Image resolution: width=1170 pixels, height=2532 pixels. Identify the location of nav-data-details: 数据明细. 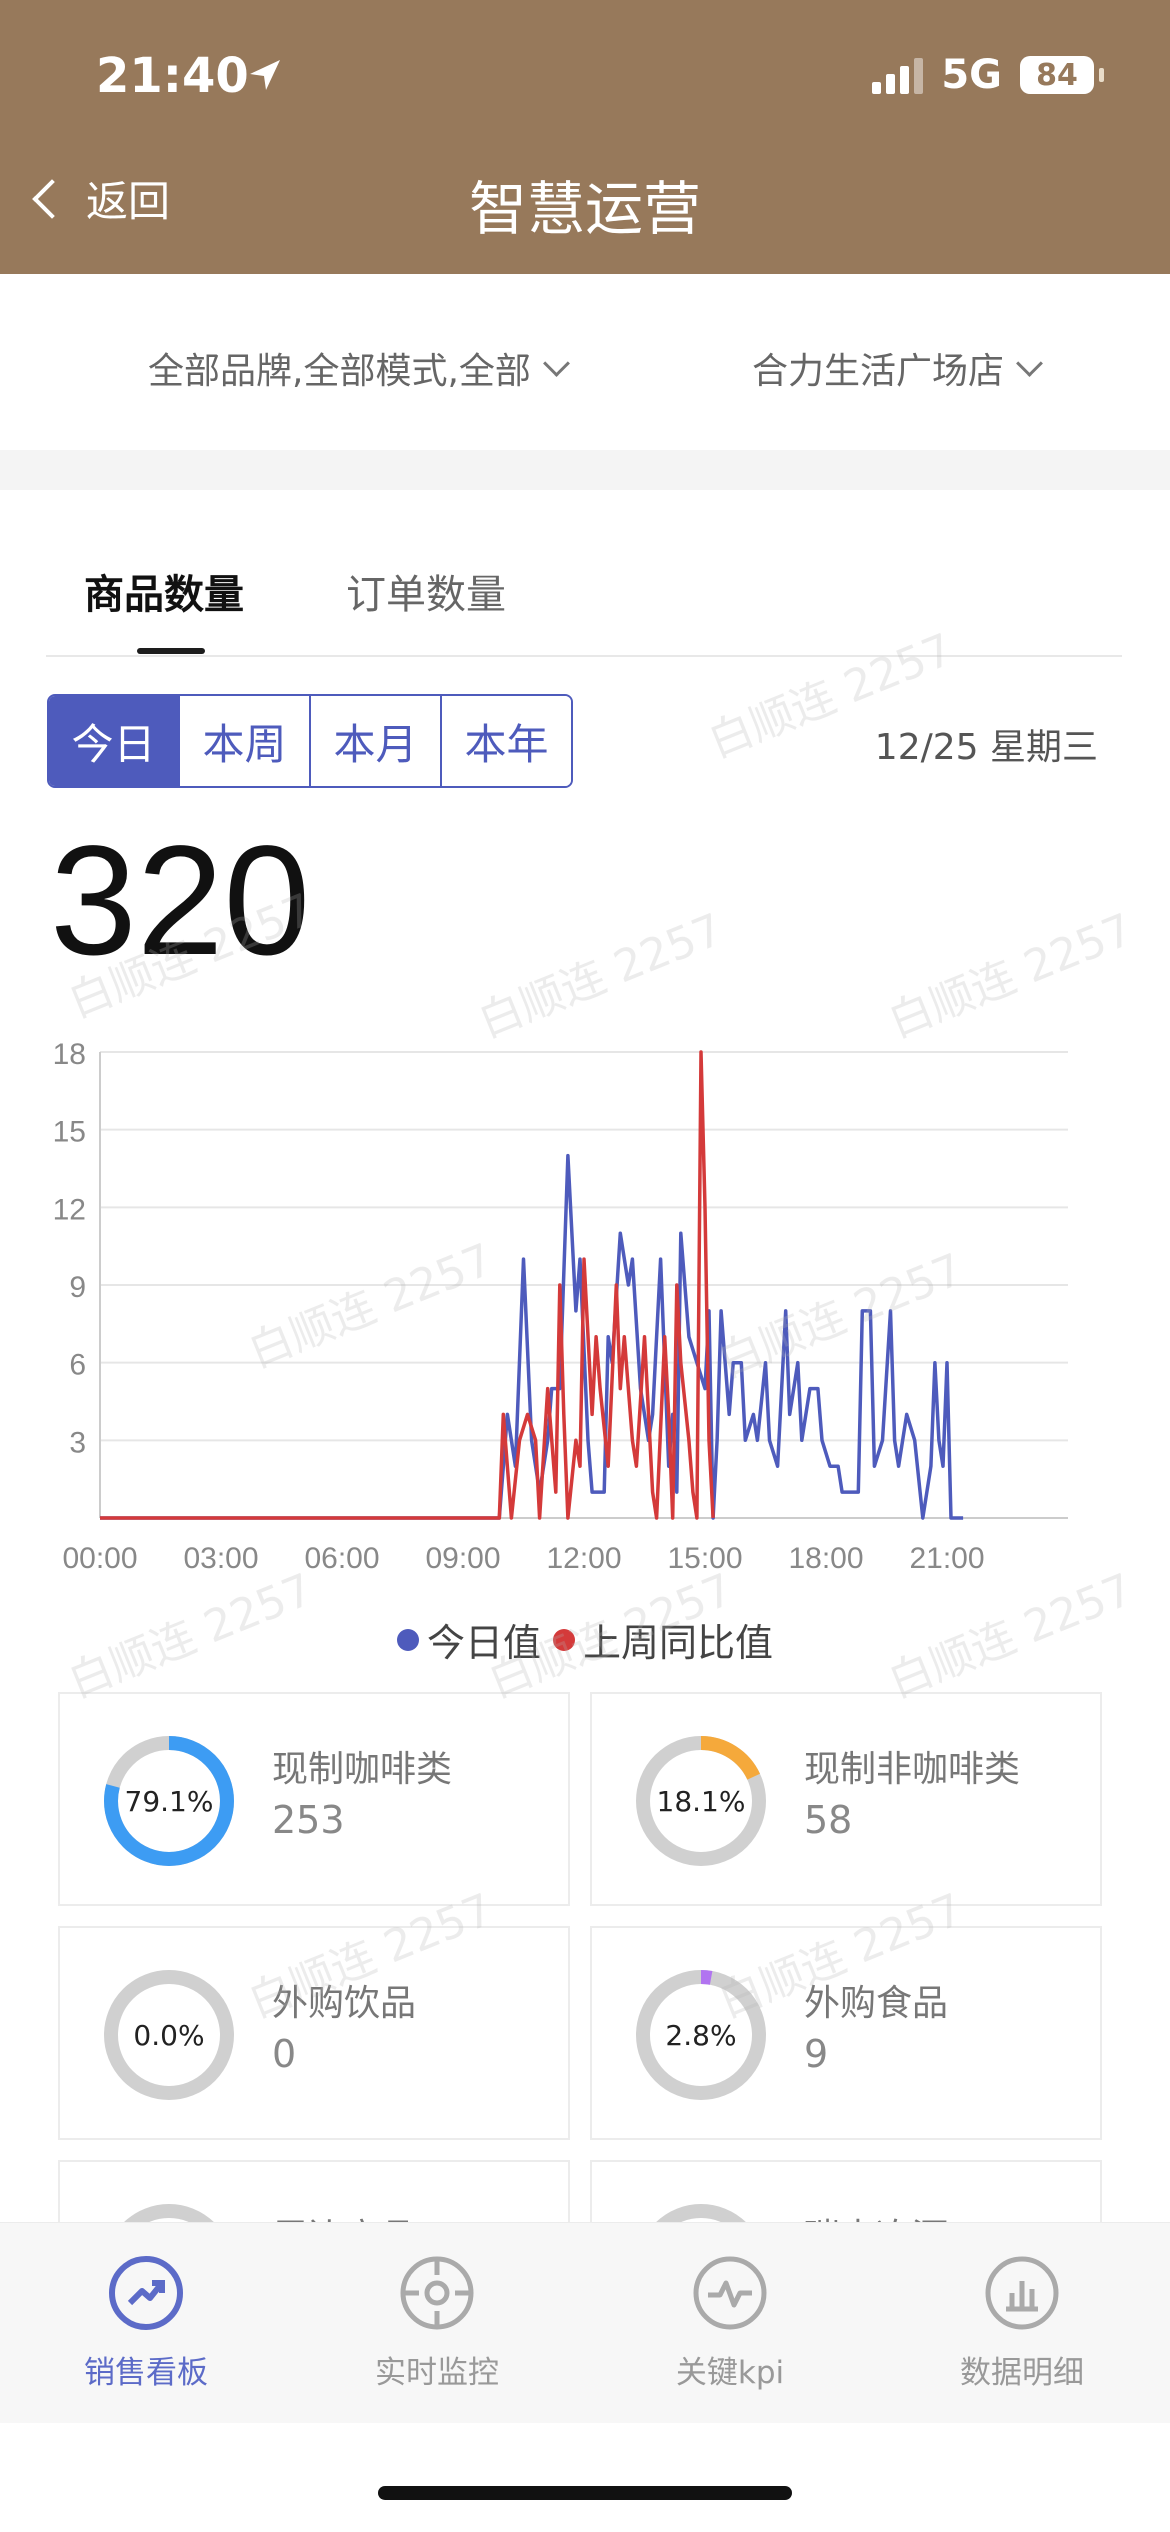
(1022, 2322).